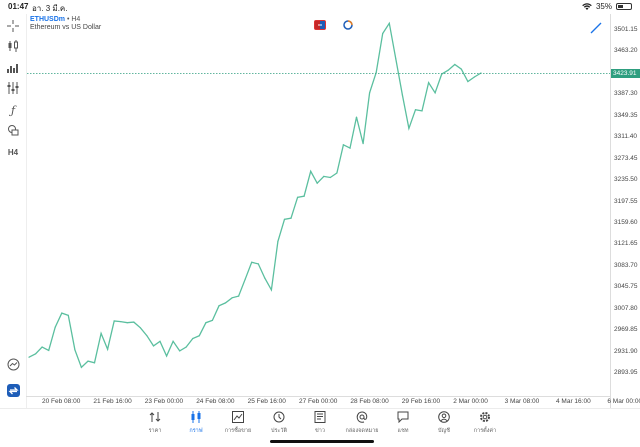 The width and height of the screenshot is (640, 447). I want to click on time-tick-label: 6 Mar 00:00, so click(623, 401).